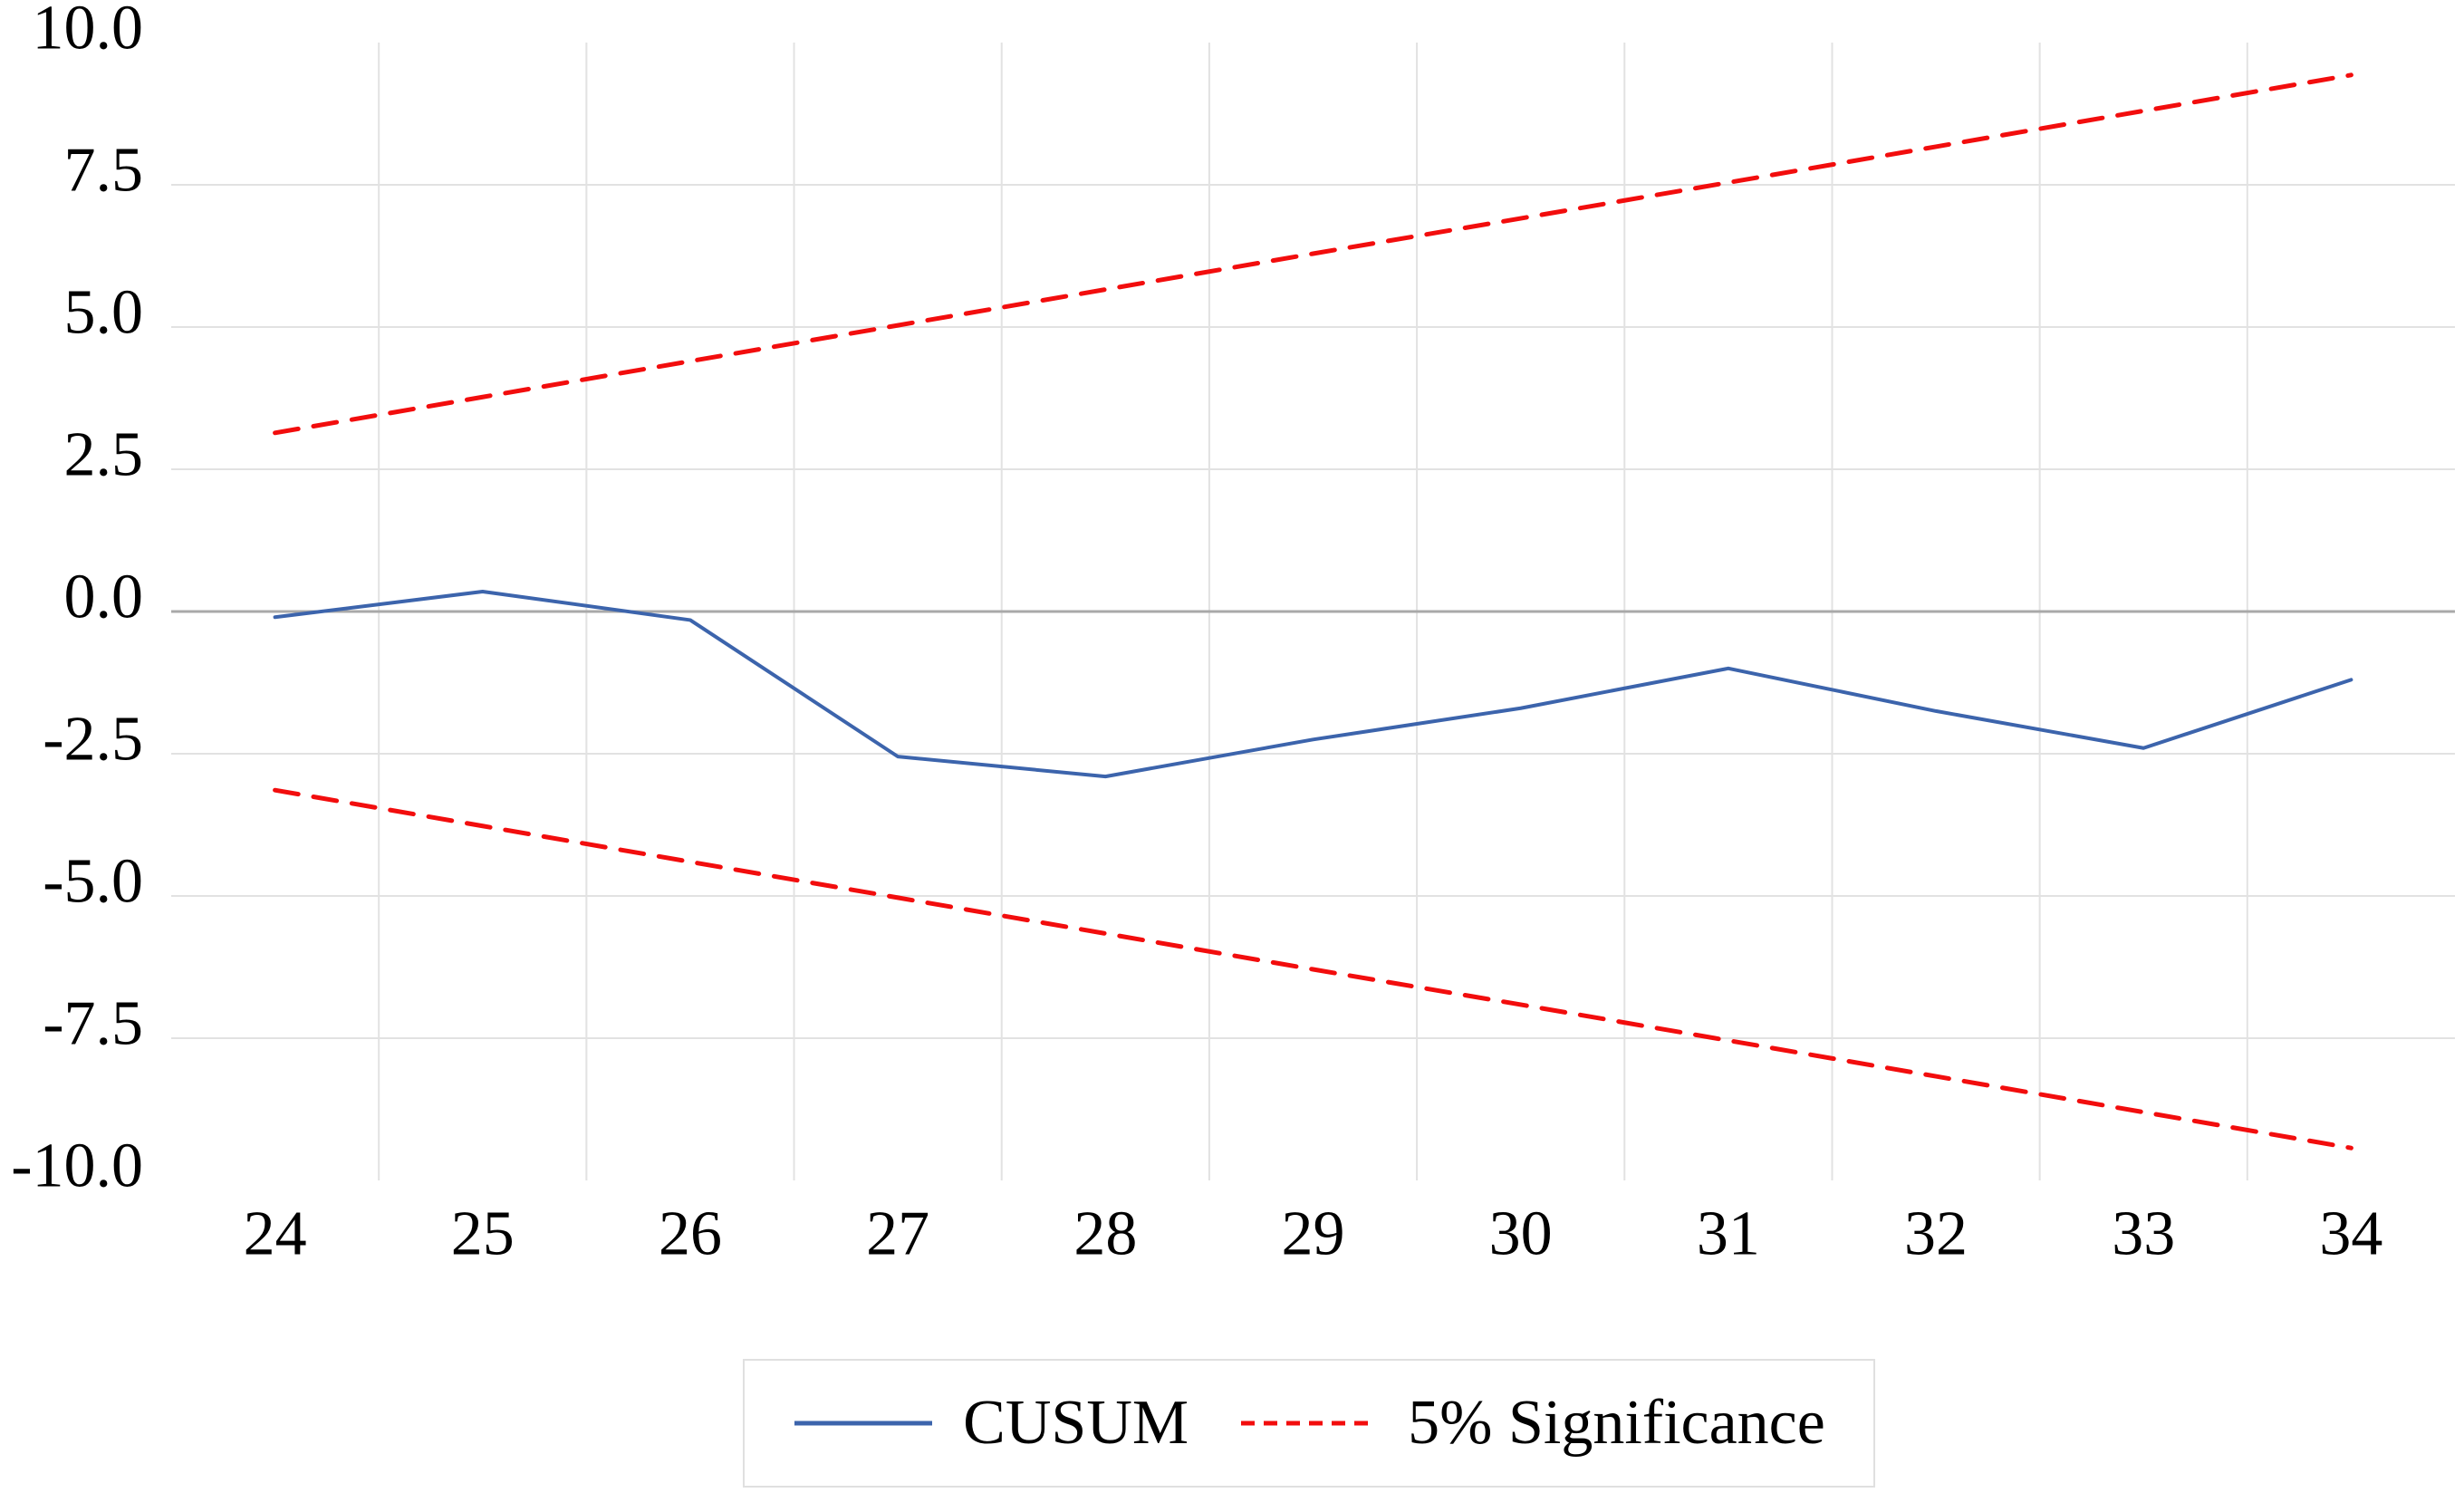  What do you see at coordinates (93, 1024) in the screenshot?
I see `y-tick-label: -7.5` at bounding box center [93, 1024].